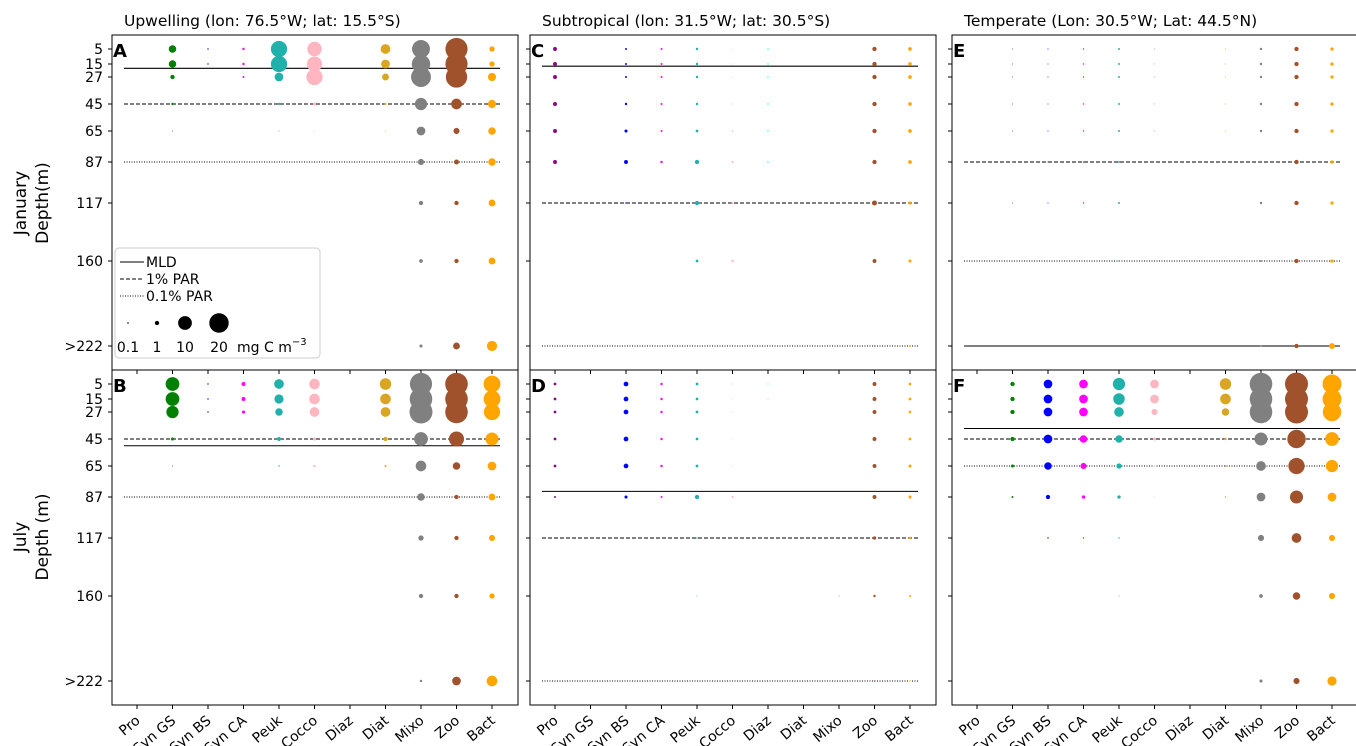 This screenshot has height=746, width=1356. Describe the element at coordinates (89, 204) in the screenshot. I see `y-tick-label: 117` at that location.